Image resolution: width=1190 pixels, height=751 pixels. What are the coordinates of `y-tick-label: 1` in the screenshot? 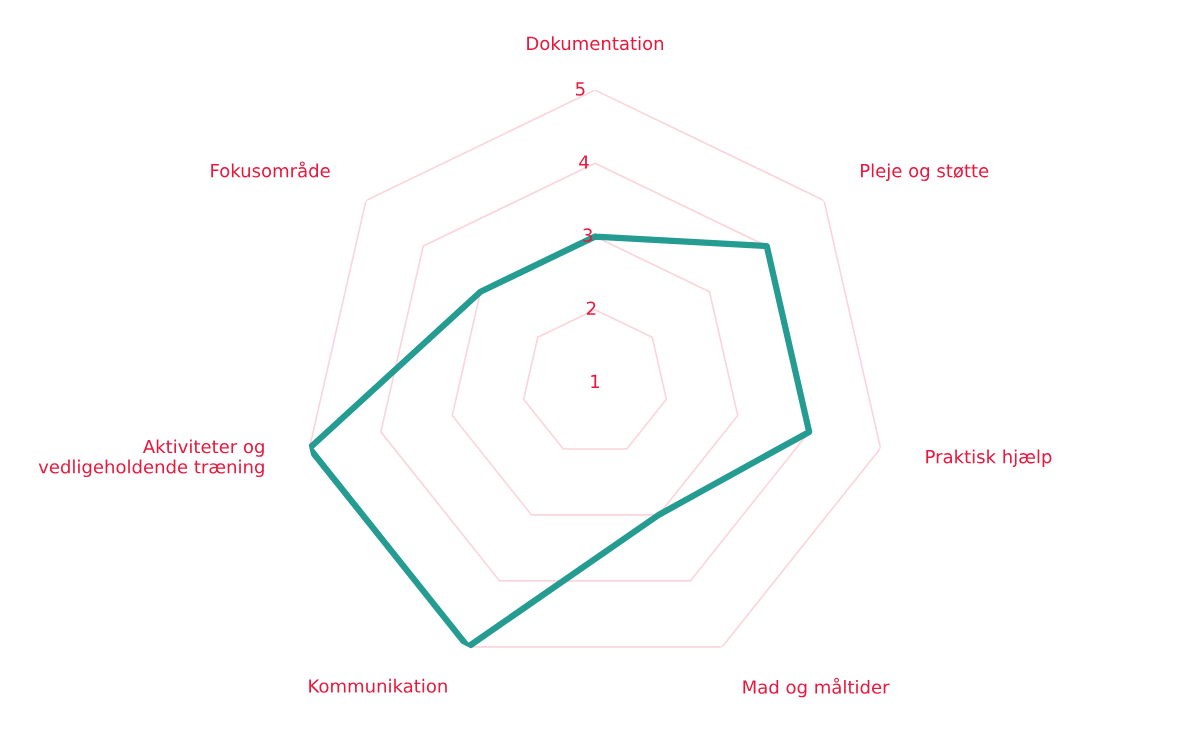 It's located at (595, 381).